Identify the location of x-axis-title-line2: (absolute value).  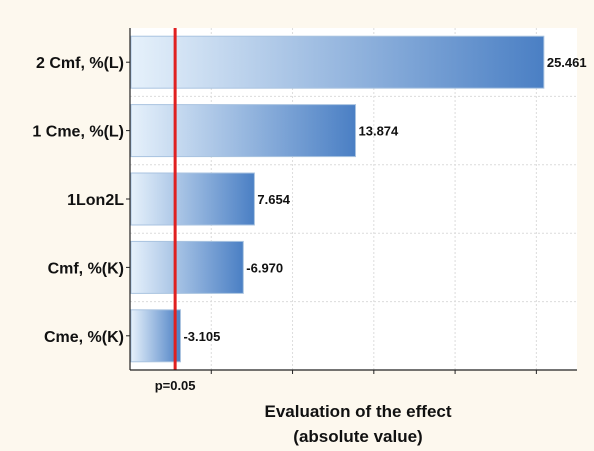
(357, 436).